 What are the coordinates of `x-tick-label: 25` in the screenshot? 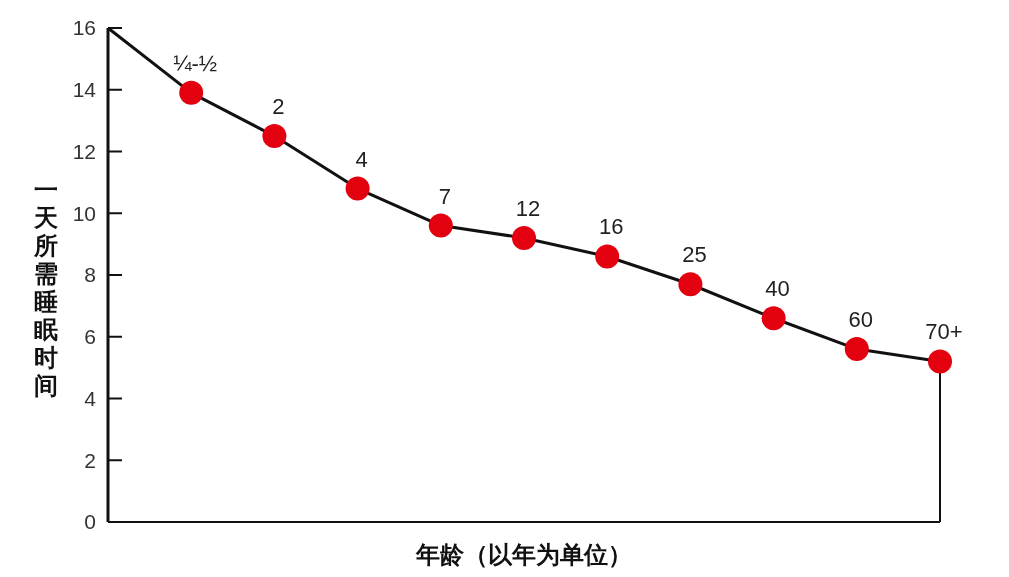 It's located at (694, 255).